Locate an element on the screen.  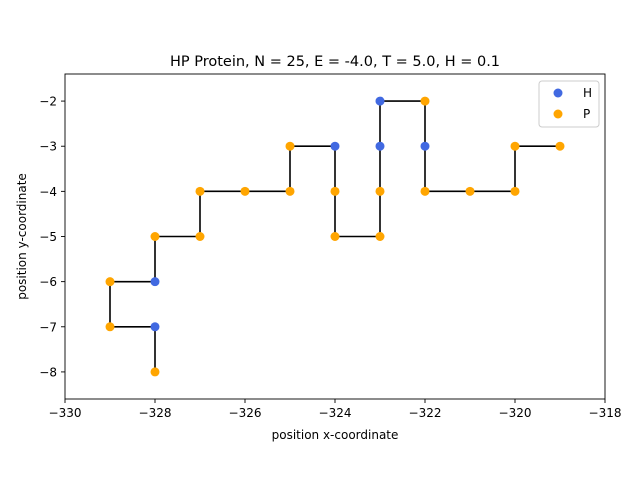
y-tick-label: −6 is located at coordinates (48, 282).